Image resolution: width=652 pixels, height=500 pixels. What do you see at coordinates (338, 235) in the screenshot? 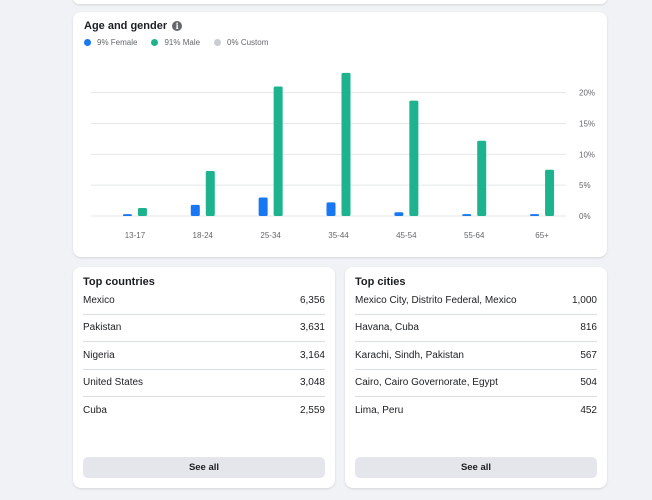
I see `x-tick-label: 35-44` at bounding box center [338, 235].